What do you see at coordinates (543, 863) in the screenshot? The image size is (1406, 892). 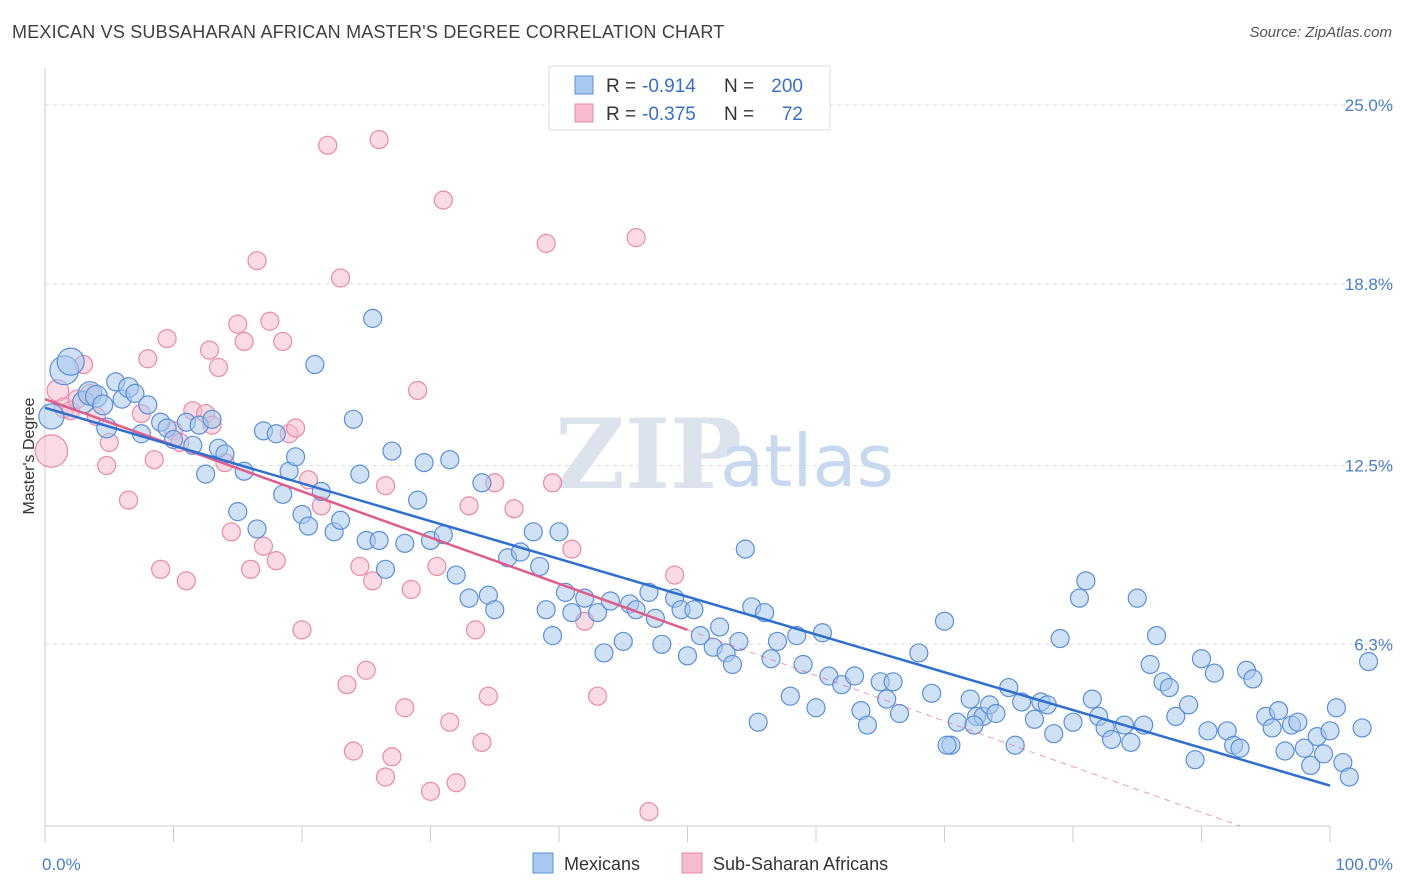 I see `bottom-legend-swatch-mexicans` at bounding box center [543, 863].